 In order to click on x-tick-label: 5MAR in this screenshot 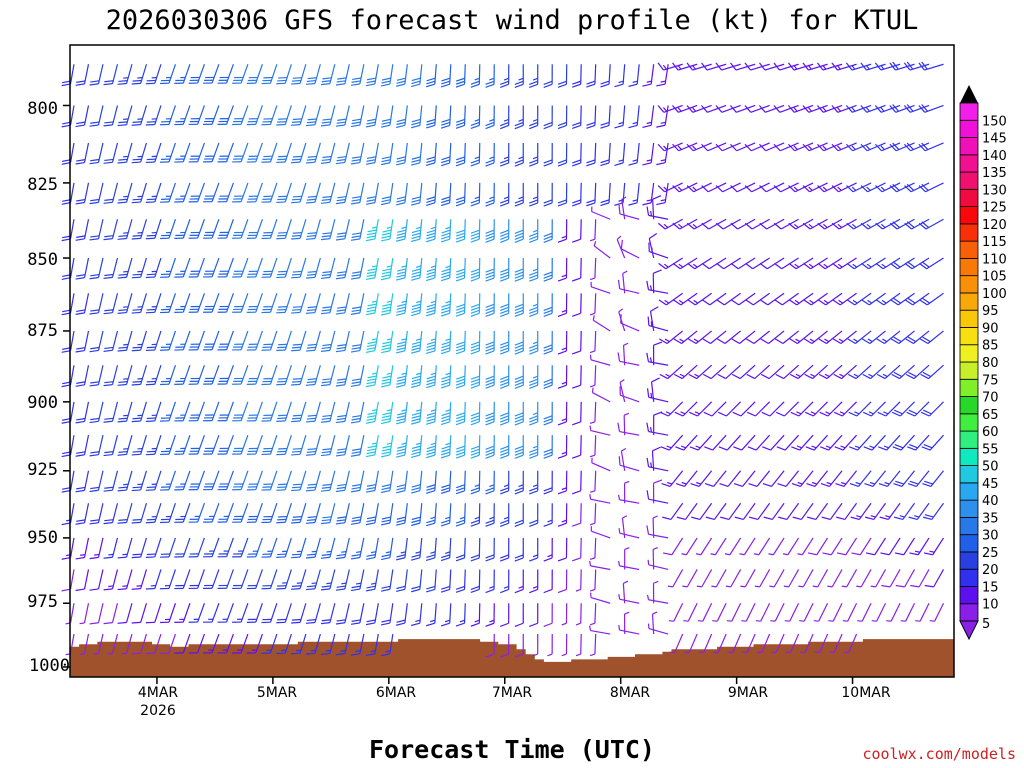, I will do `click(277, 693)`.